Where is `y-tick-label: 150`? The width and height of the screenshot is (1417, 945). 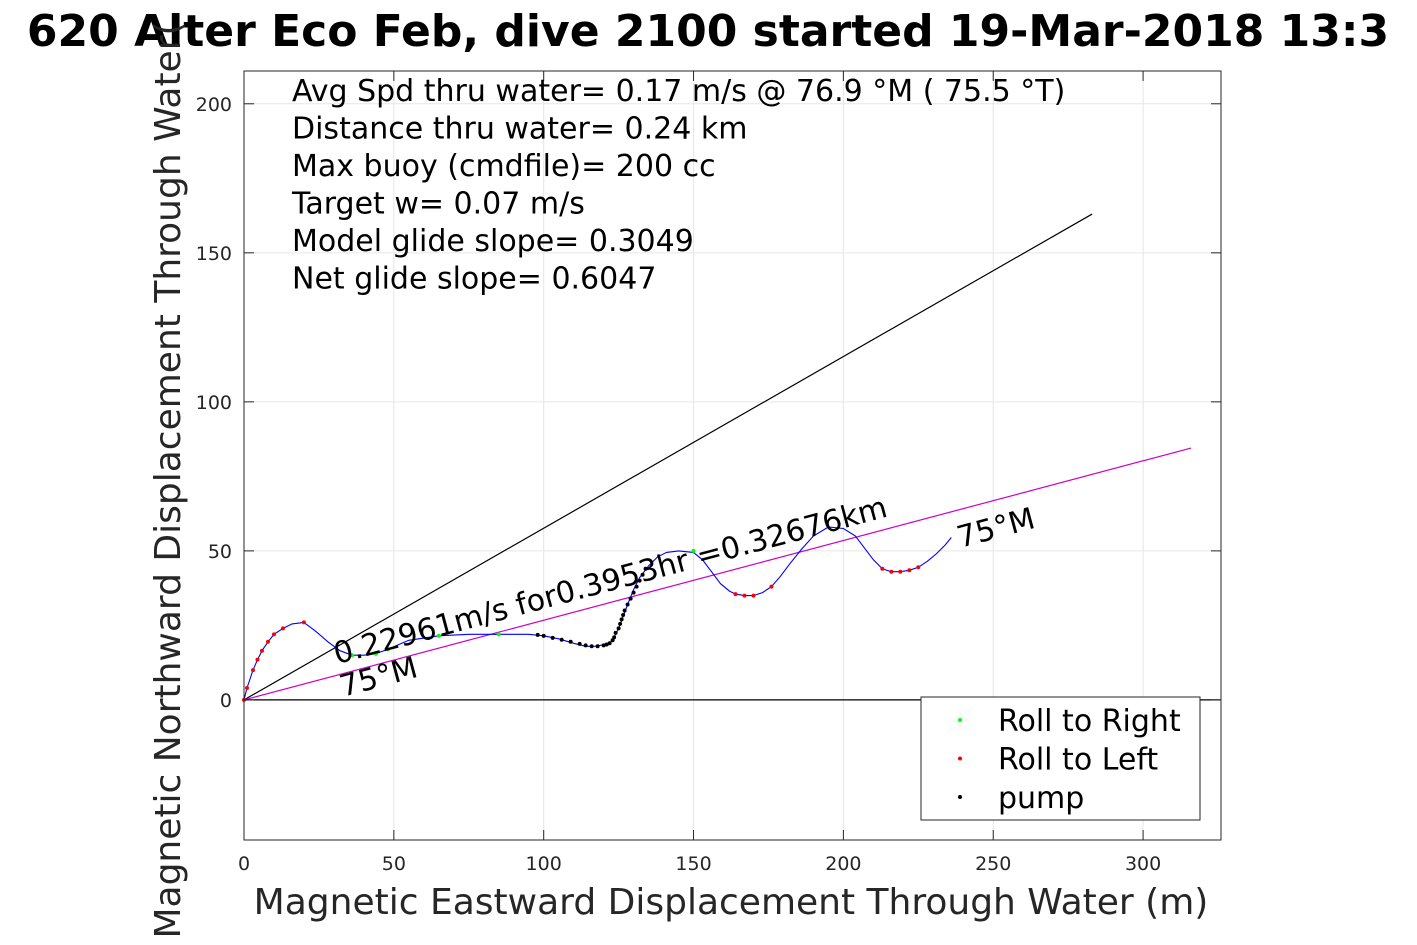
y-tick-label: 150 is located at coordinates (214, 254).